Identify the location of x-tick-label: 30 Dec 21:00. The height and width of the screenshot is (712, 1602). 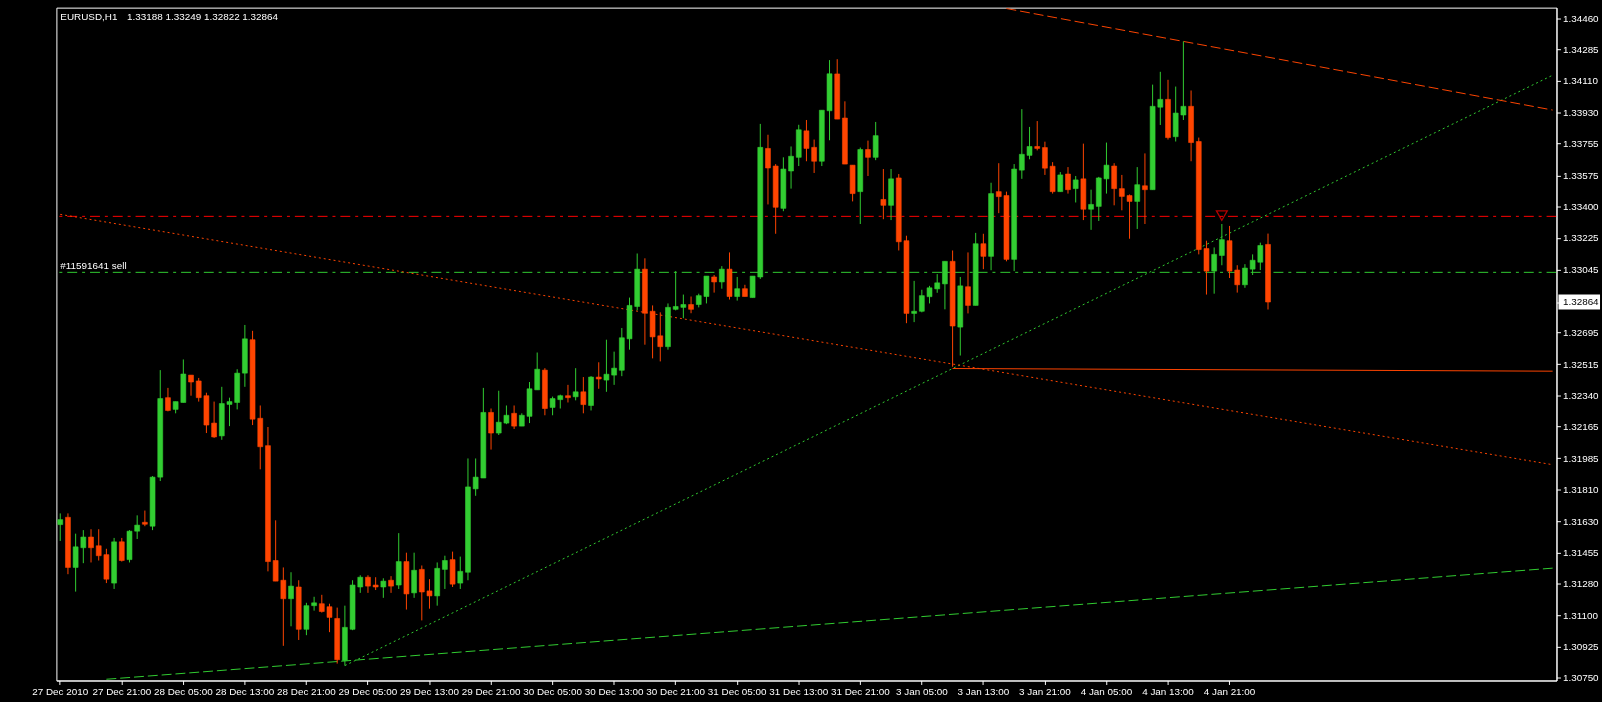
(676, 691).